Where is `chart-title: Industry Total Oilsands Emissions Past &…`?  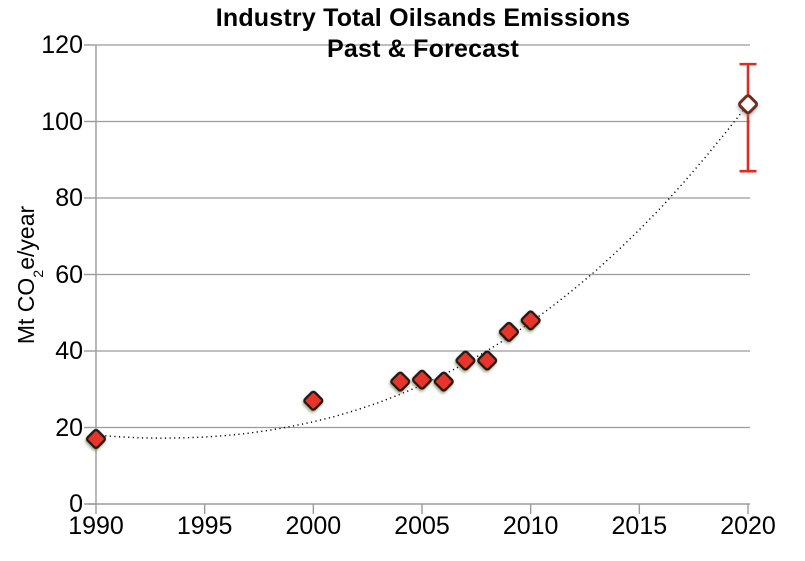
chart-title: Industry Total Oilsands Emissions Past &… is located at coordinates (423, 34).